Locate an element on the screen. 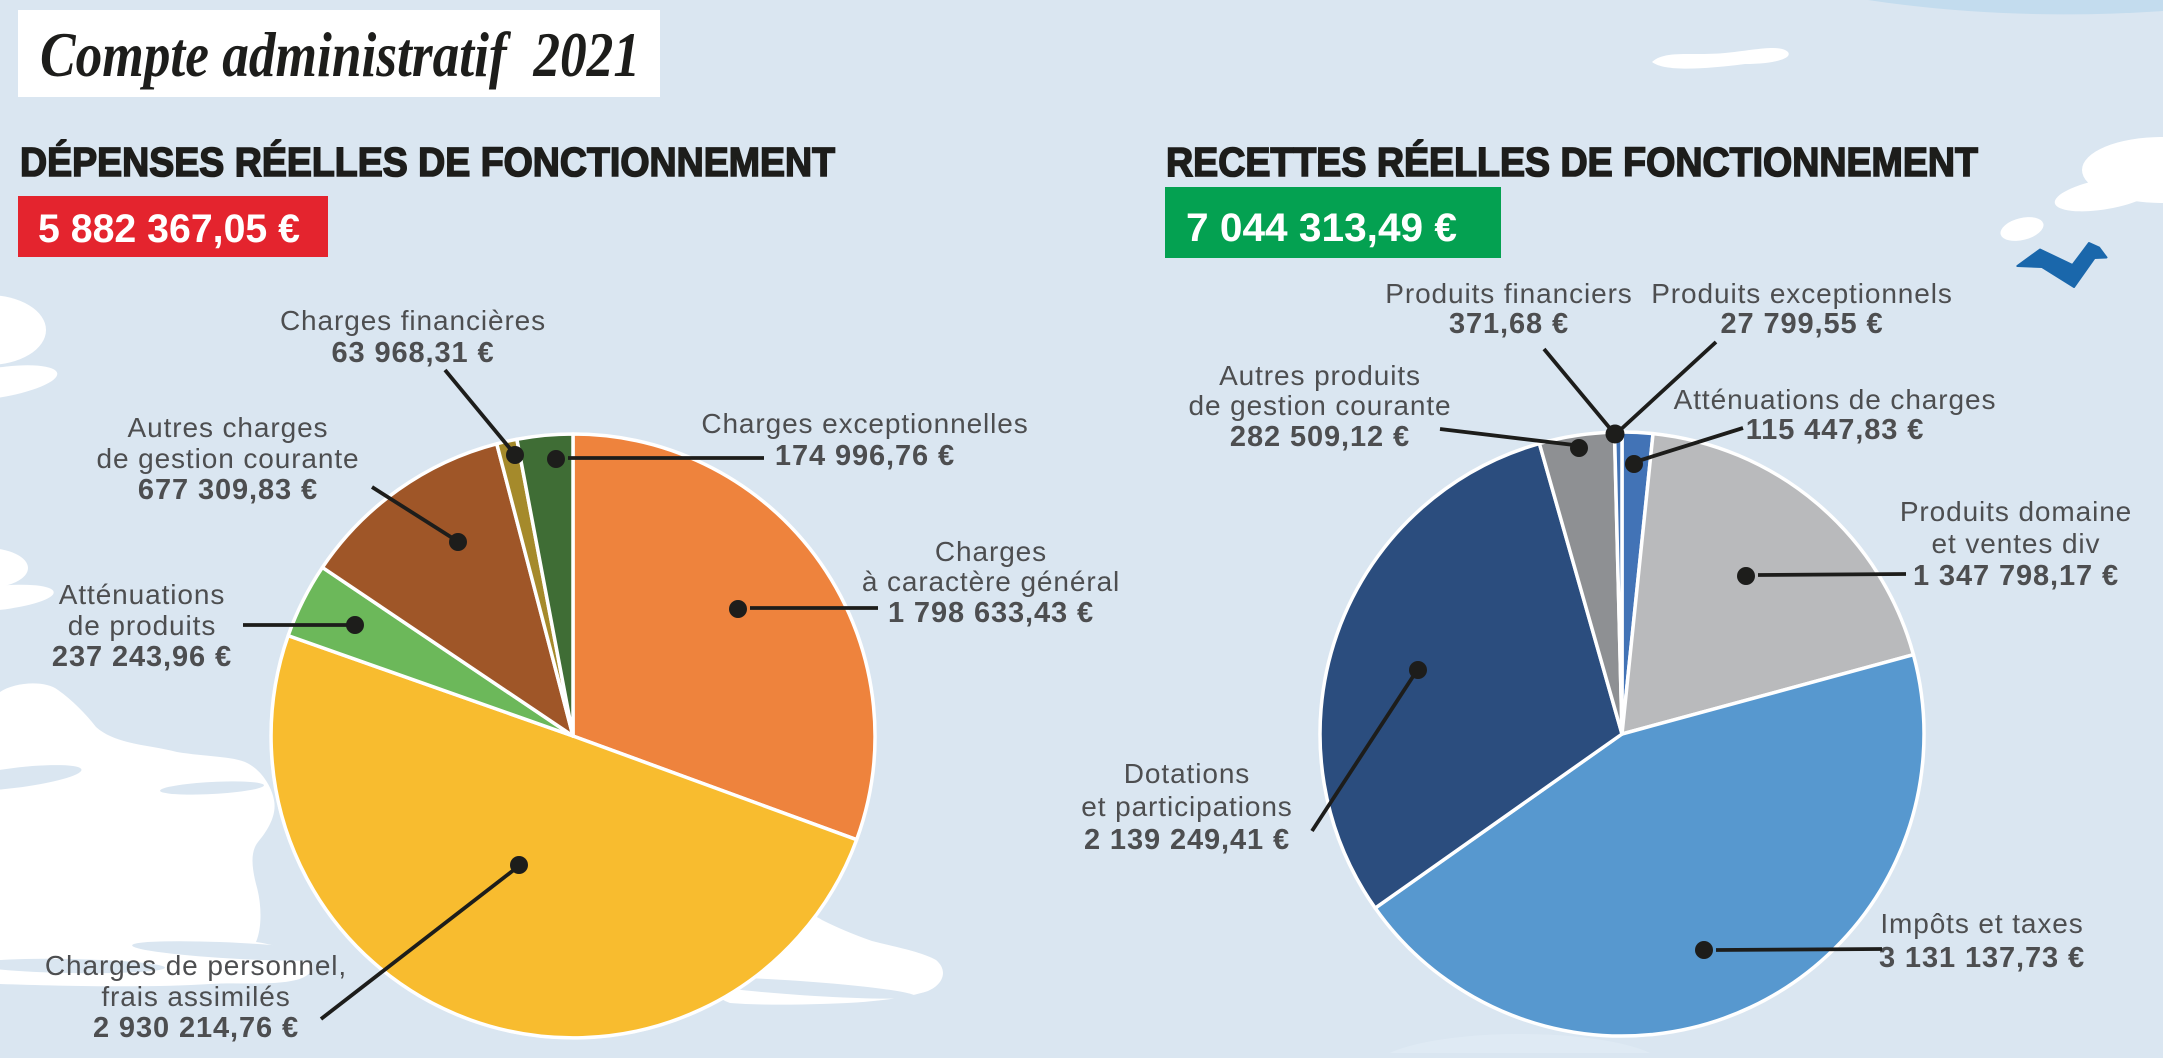 The image size is (2163, 1058). svg-text: Atténuations is located at coordinates (142, 594).